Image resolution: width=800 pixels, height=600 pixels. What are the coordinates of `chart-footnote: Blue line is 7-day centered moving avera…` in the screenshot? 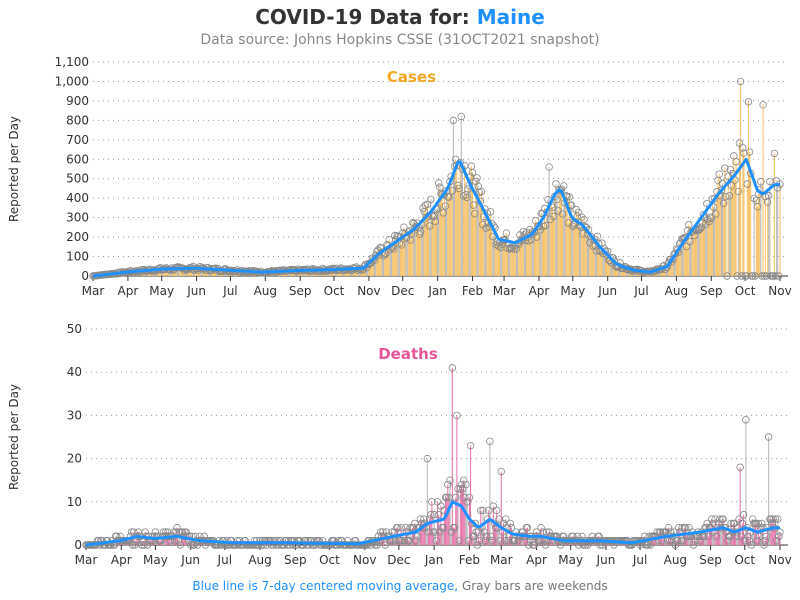 It's located at (400, 586).